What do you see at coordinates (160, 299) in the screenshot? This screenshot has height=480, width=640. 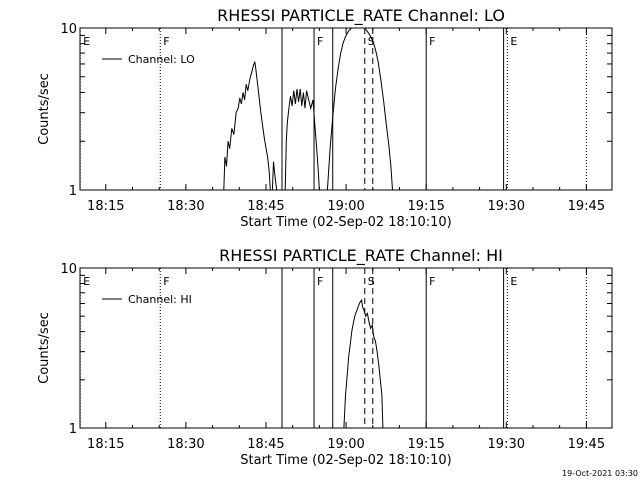 I see `legend-label: Channel: HI` at bounding box center [160, 299].